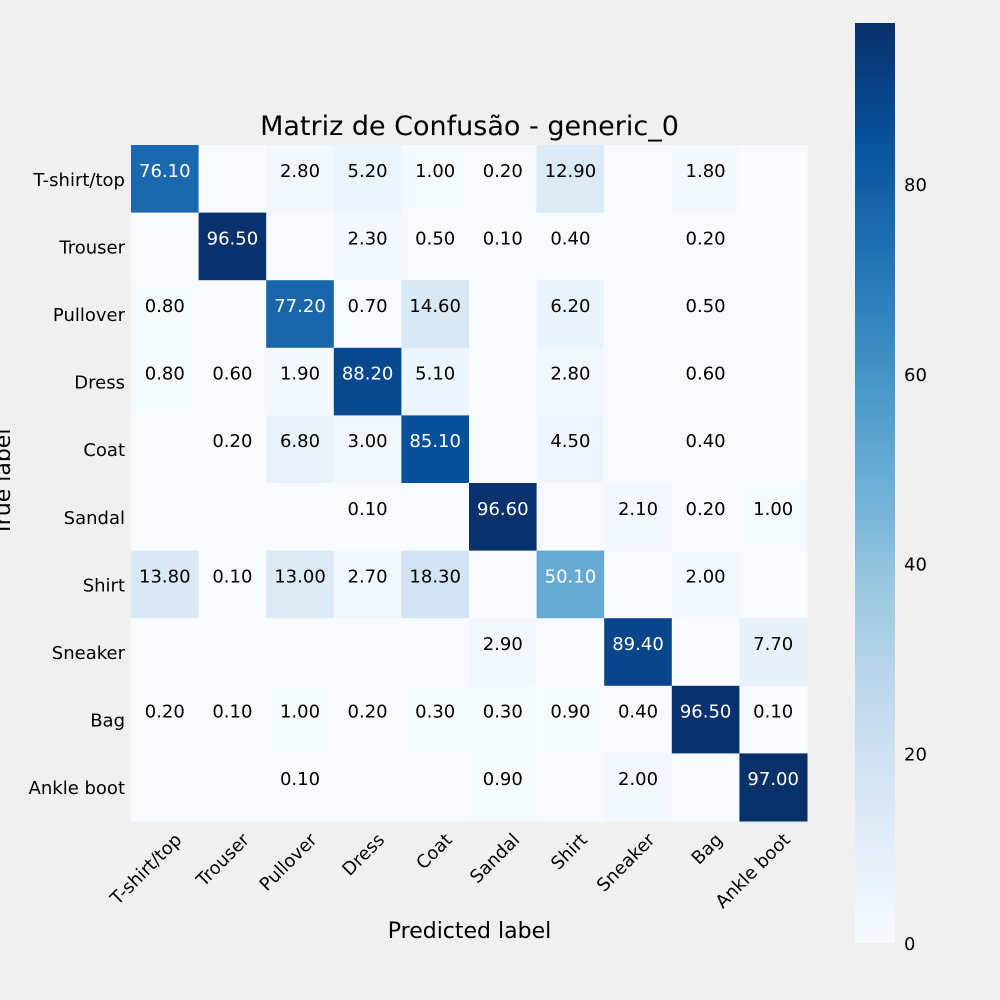  I want to click on y-tick-label: Dress, so click(99, 383).